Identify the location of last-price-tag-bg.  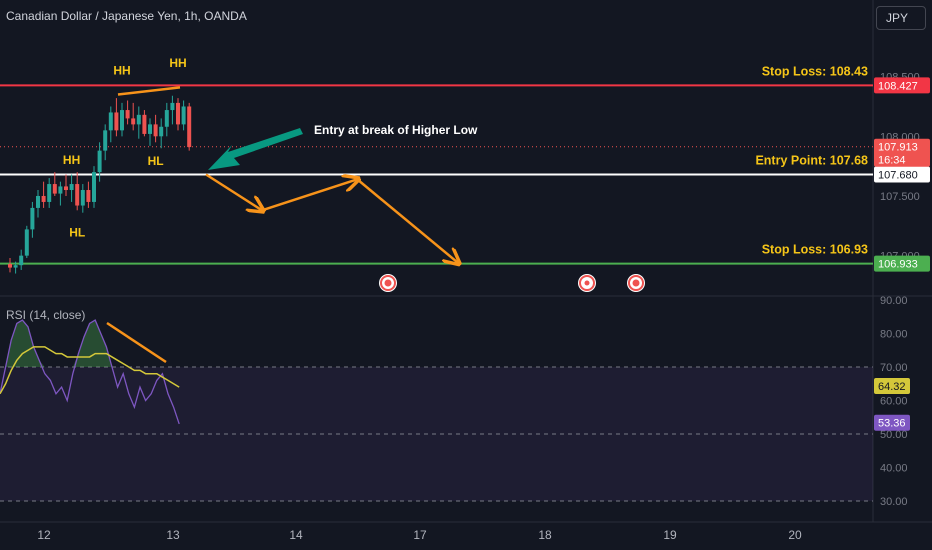
(902, 152).